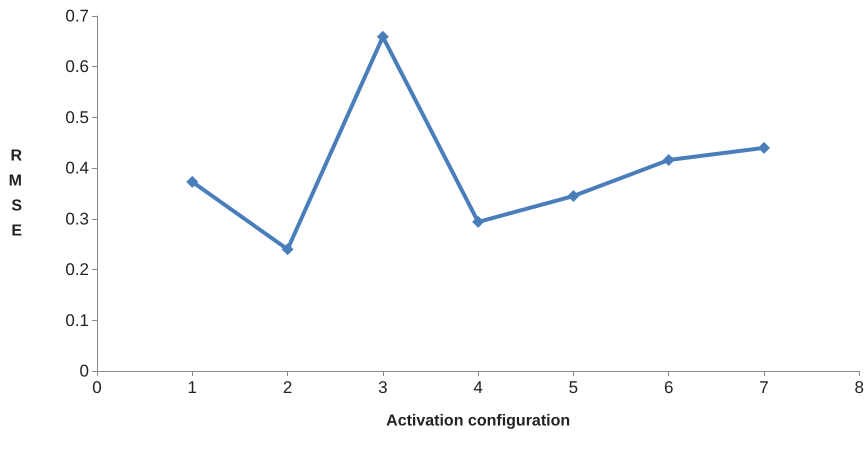 The width and height of the screenshot is (867, 456). What do you see at coordinates (77, 168) in the screenshot?
I see `y-tick-label: 0.4` at bounding box center [77, 168].